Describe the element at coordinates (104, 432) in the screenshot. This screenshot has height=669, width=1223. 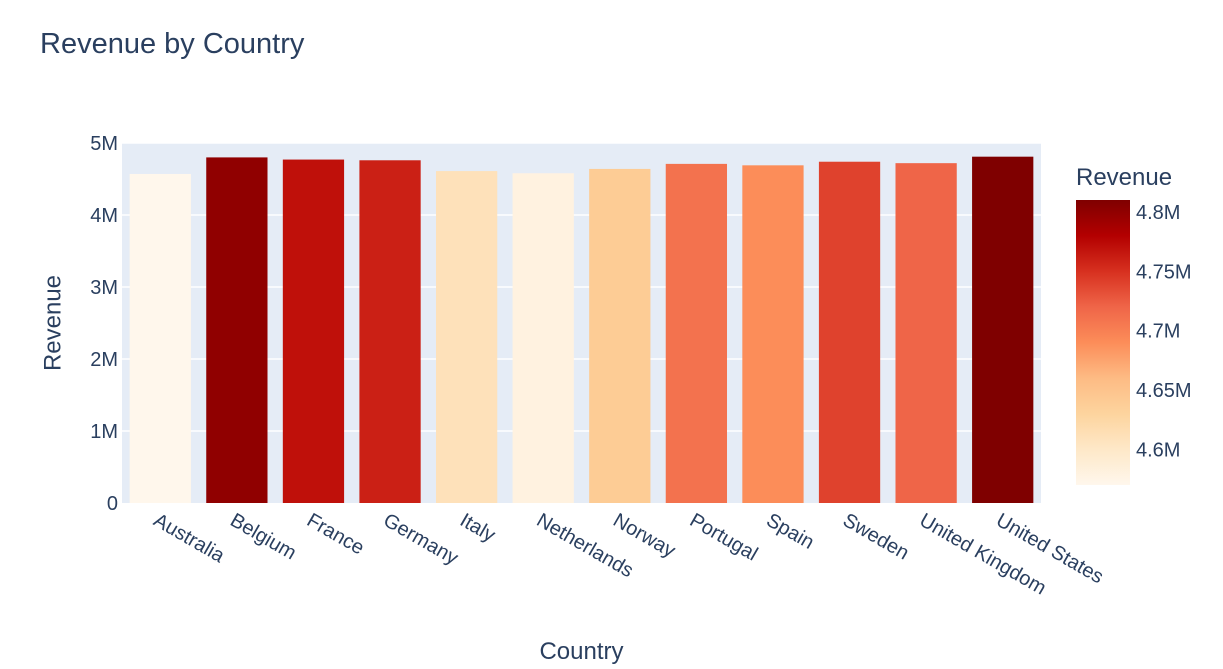
I see `y-tick-label: 1M` at that location.